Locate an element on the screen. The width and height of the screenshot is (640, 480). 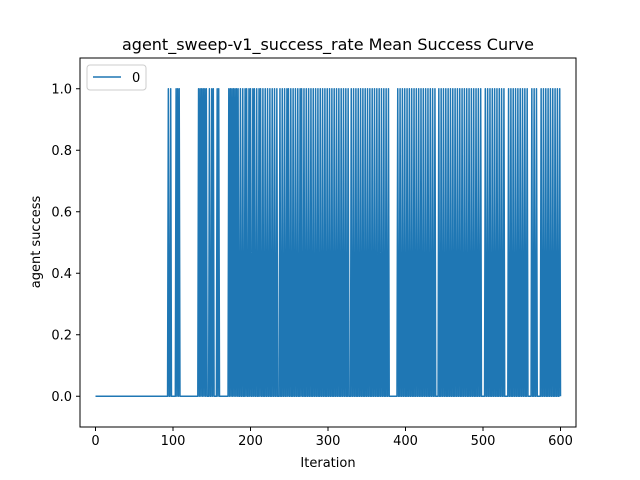
y-tick-label: 1.0 is located at coordinates (61, 89).